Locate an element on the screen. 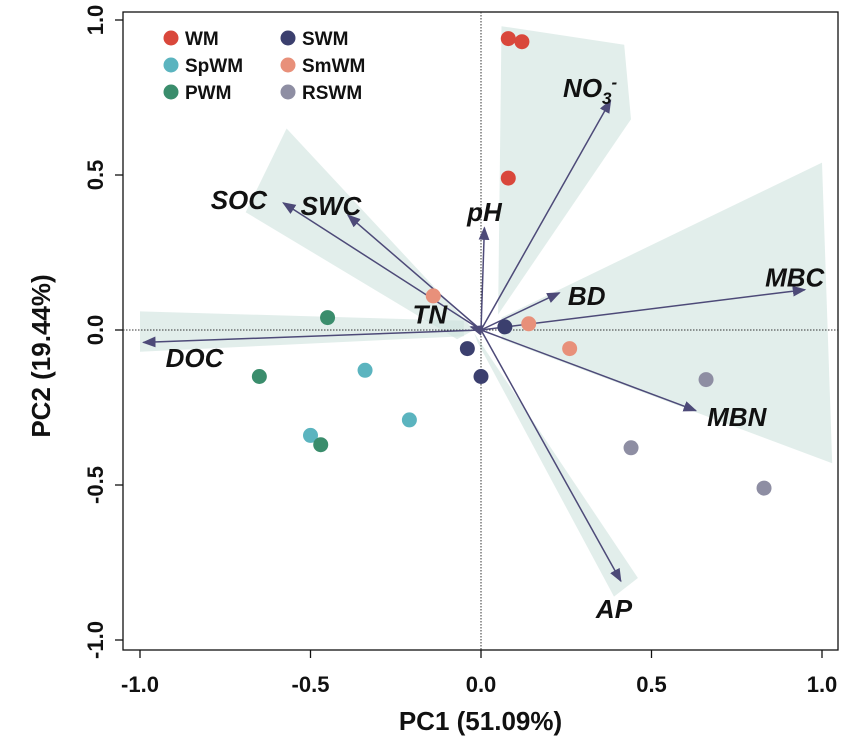  vector-label-mbc: MBC is located at coordinates (795, 277).